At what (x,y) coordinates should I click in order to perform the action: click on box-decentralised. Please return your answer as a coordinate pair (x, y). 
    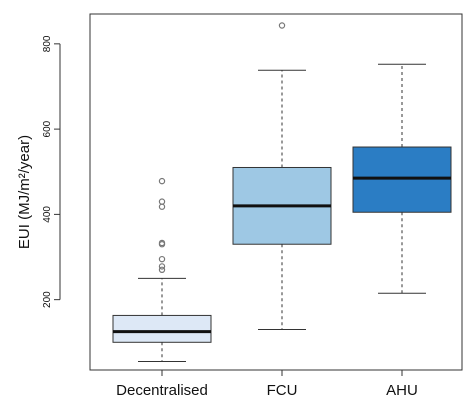
    Looking at the image, I should click on (162, 269).